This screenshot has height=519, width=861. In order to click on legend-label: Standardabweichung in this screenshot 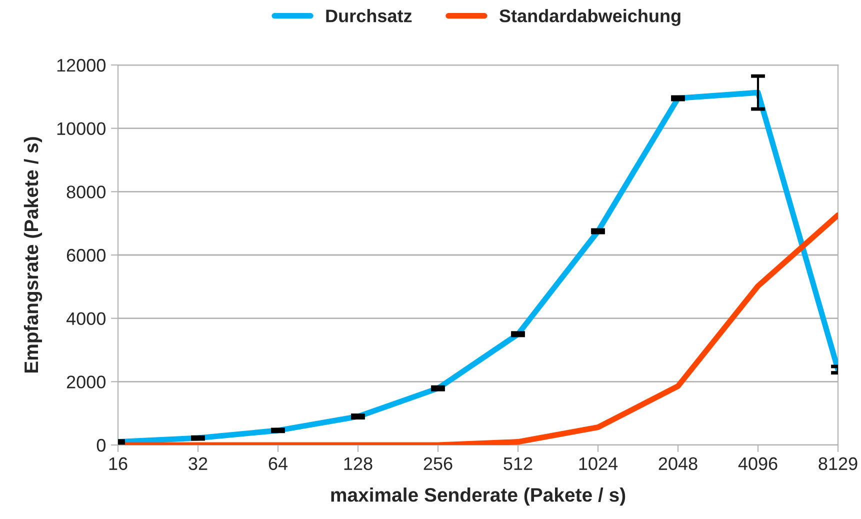, I will do `click(589, 17)`.